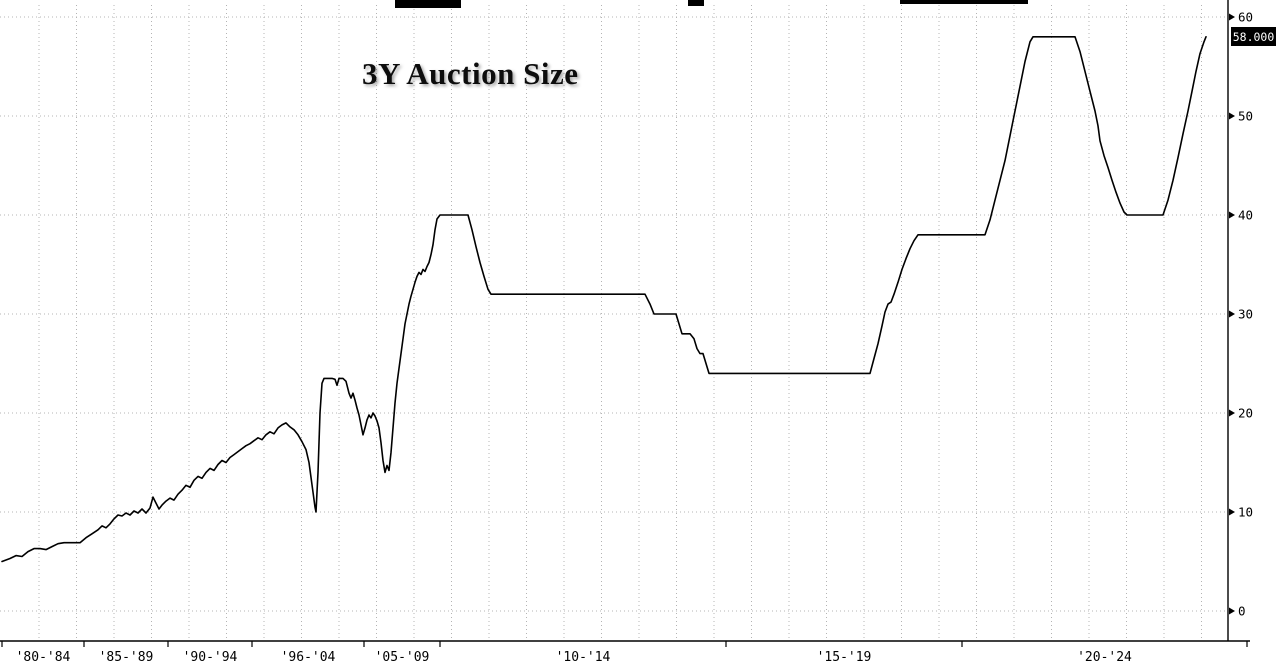  What do you see at coordinates (43, 657) in the screenshot?
I see `x-axis-label: '80-'84` at bounding box center [43, 657].